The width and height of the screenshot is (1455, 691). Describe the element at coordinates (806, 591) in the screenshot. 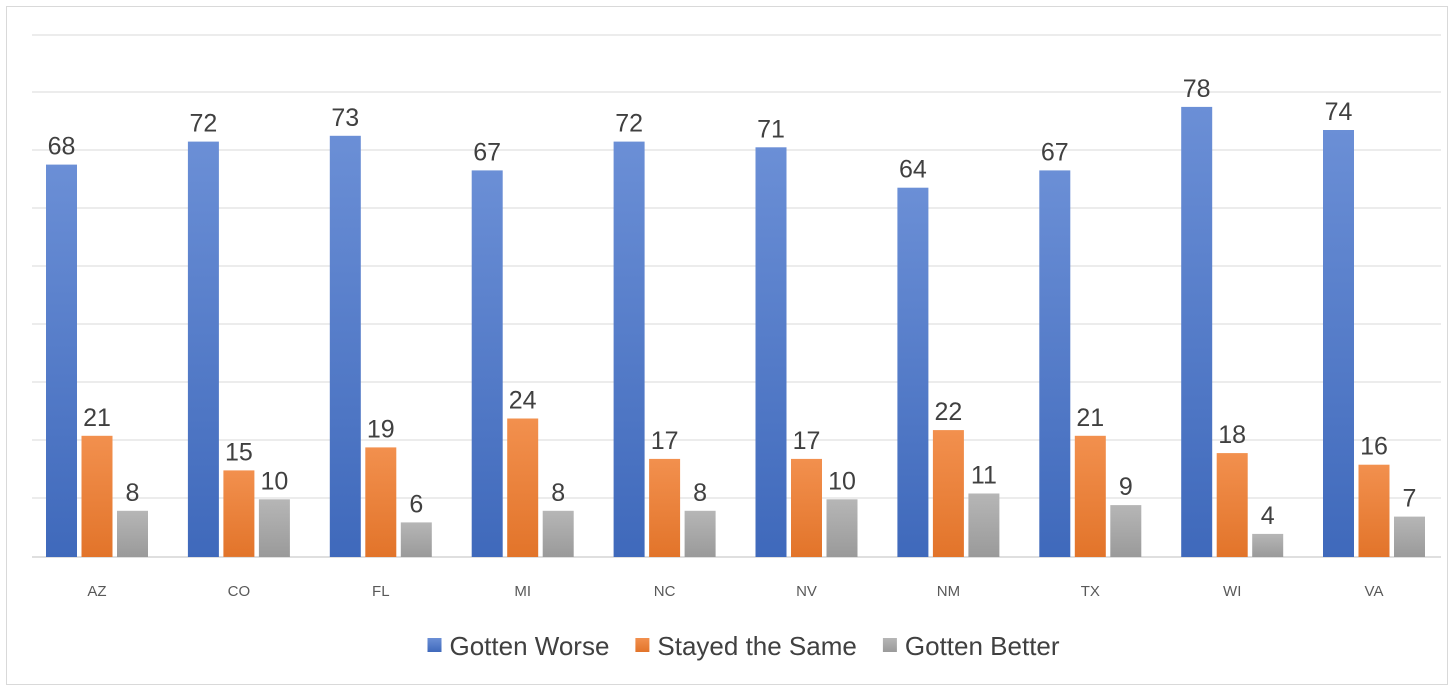

I see `x-tick-label-nv: NV` at that location.